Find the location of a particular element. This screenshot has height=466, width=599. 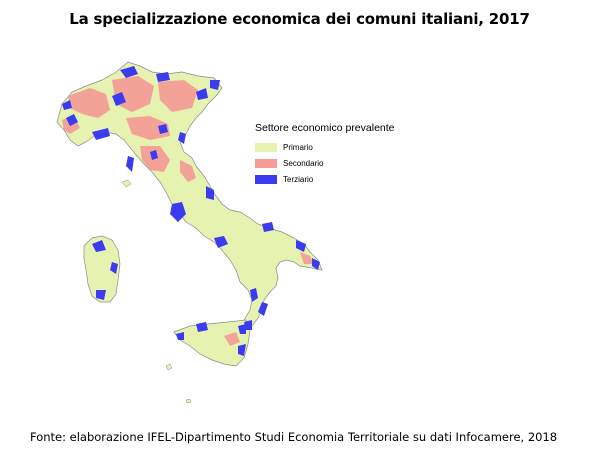

tertiary-area-catania is located at coordinates (242, 350).